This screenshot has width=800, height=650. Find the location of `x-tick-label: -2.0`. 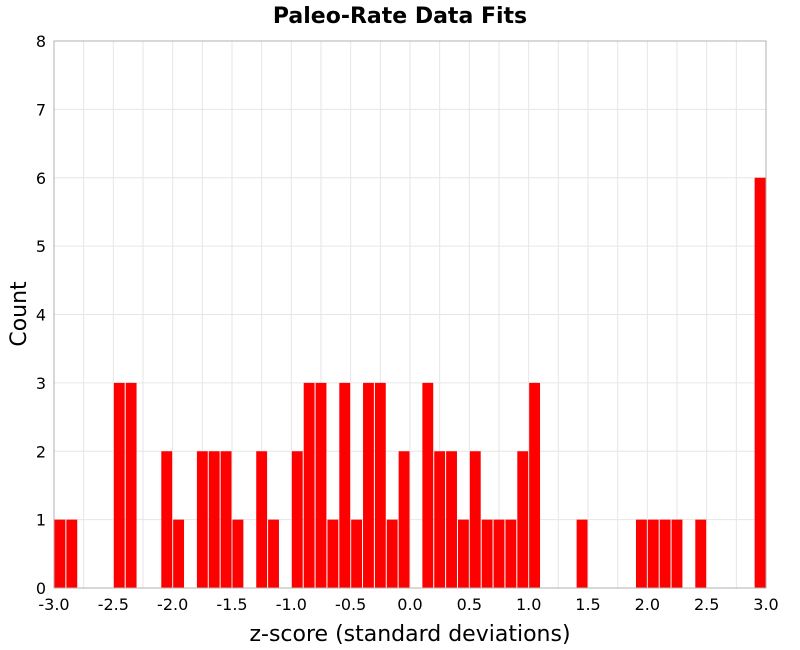

x-tick-label: -2.0 is located at coordinates (172, 604).